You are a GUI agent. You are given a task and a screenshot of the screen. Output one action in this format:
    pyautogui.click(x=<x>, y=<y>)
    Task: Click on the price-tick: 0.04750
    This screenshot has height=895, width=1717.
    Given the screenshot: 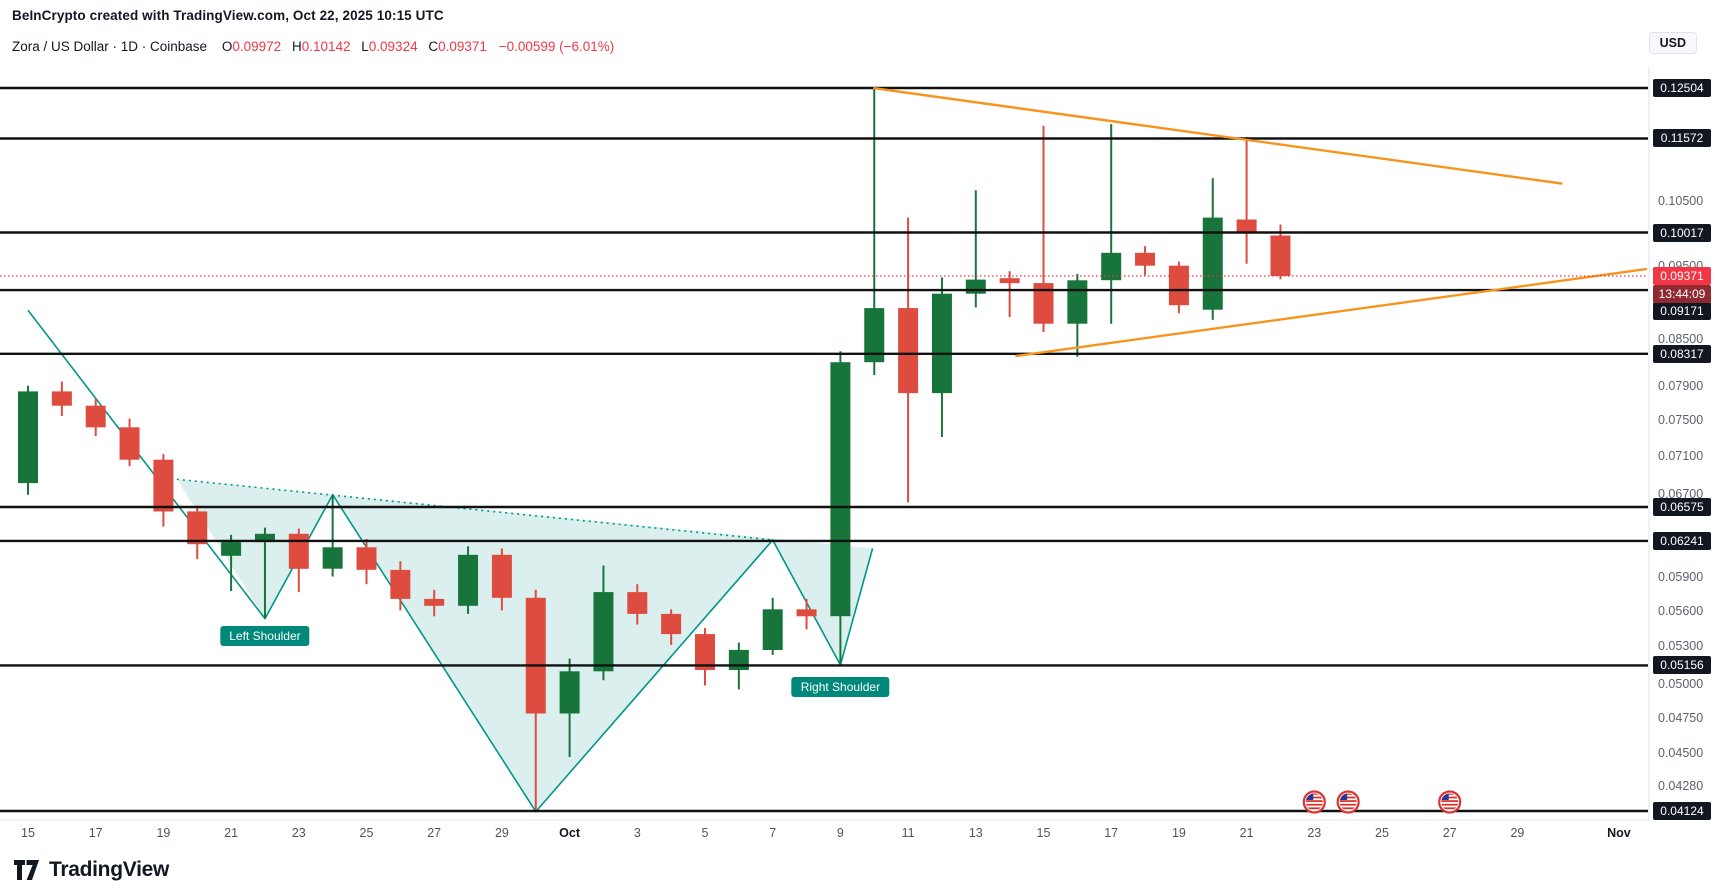 What is the action you would take?
    pyautogui.click(x=1681, y=718)
    